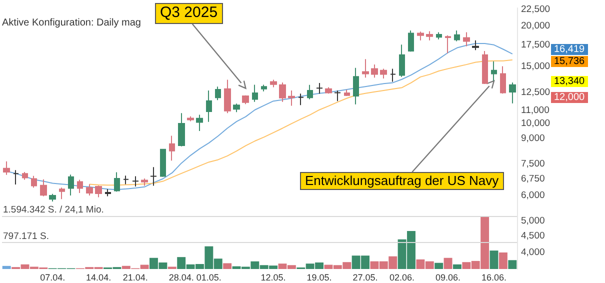 The image size is (605, 283). Describe the element at coordinates (535, 26) in the screenshot. I see `y-tick-label: 20,000` at that location.